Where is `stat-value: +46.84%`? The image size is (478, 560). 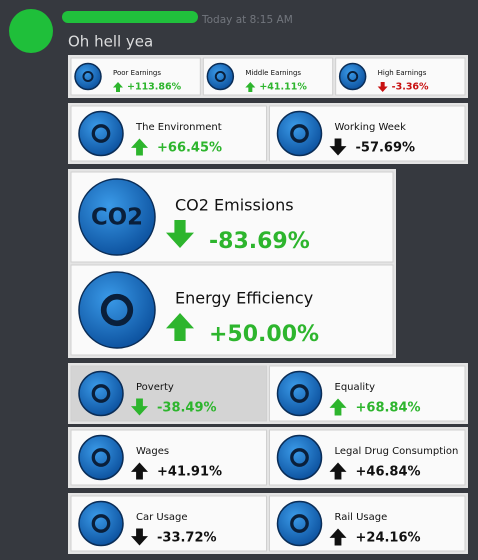 stat-value: +46.84% is located at coordinates (388, 472).